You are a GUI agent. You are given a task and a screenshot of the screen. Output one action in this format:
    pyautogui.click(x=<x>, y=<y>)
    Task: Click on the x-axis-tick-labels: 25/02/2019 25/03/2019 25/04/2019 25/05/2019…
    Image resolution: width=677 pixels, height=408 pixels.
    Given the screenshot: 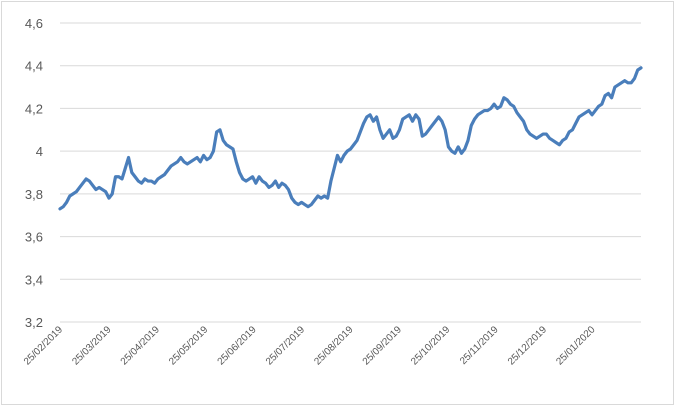 What is the action you would take?
    pyautogui.click(x=310, y=345)
    